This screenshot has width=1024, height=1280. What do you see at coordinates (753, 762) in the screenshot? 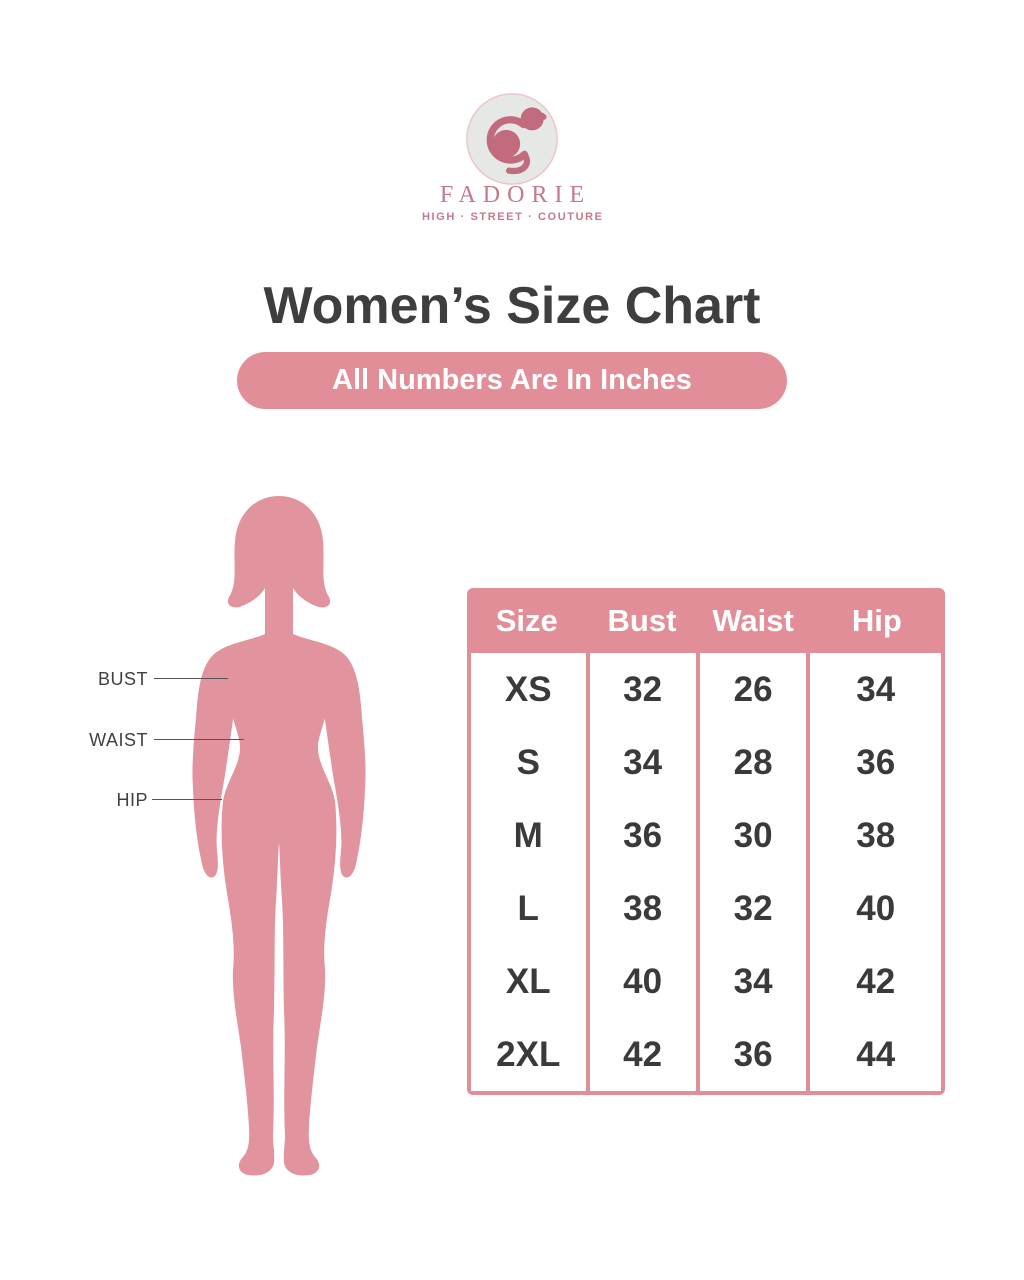
I see `table-cell: 28` at bounding box center [753, 762].